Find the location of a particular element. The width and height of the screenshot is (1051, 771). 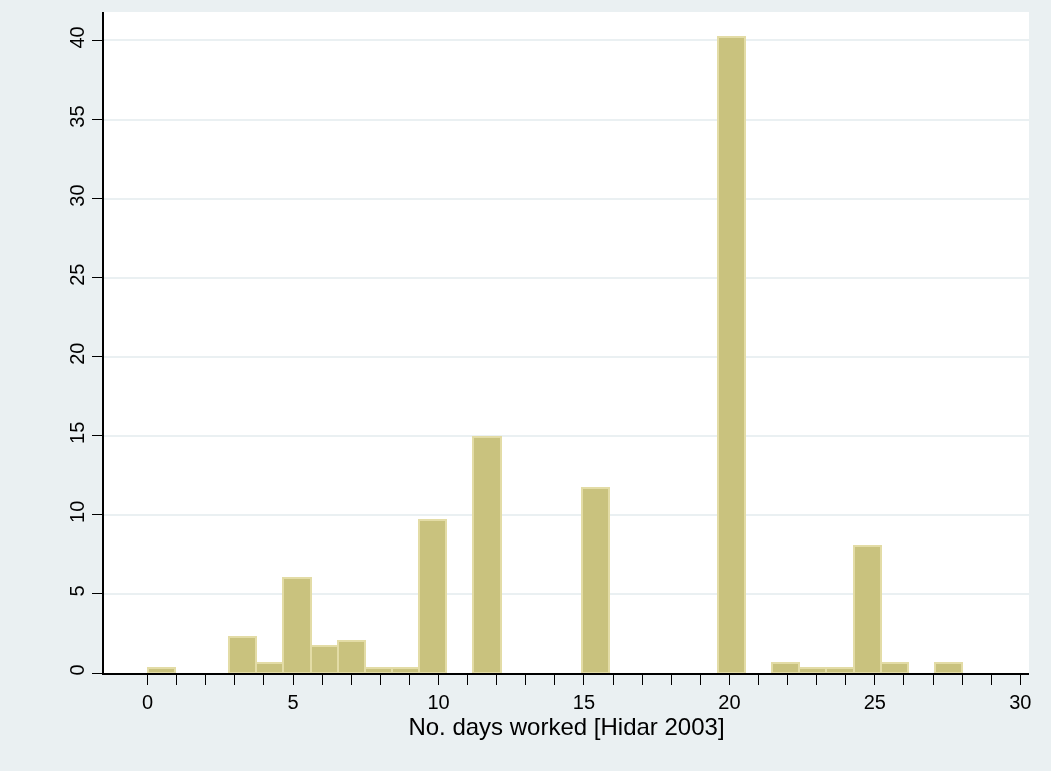

y-tick-label: 35 is located at coordinates (77, 116).